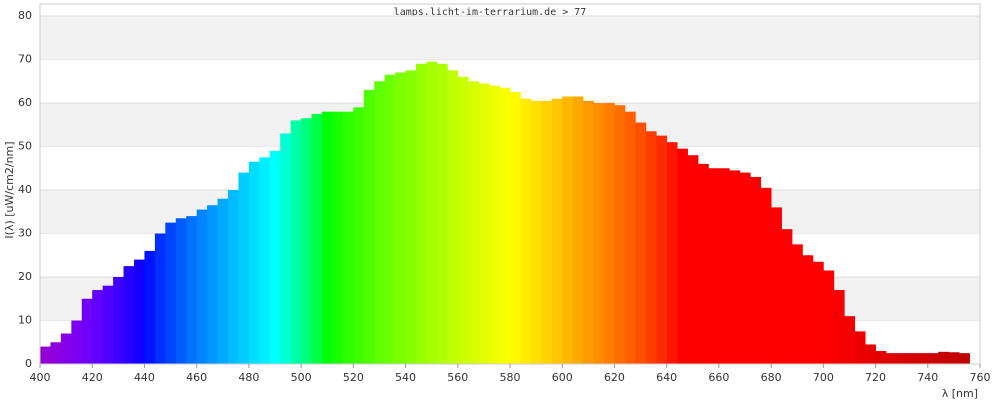 The image size is (1000, 404). What do you see at coordinates (666, 377) in the screenshot?
I see `x-tick-label: 640` at bounding box center [666, 377].